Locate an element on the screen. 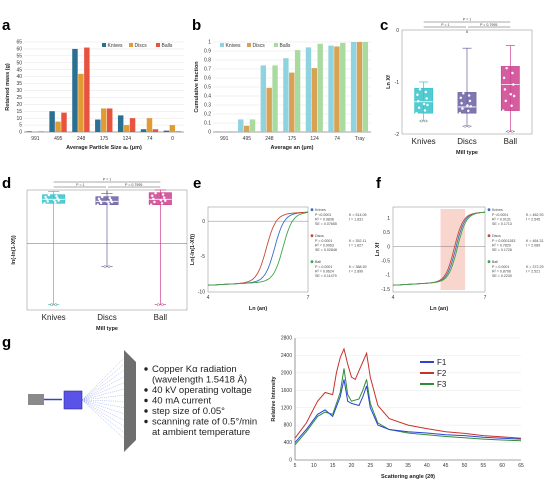 The width and height of the screenshot is (550, 495). legend-marker-discs is located at coordinates (312, 236).